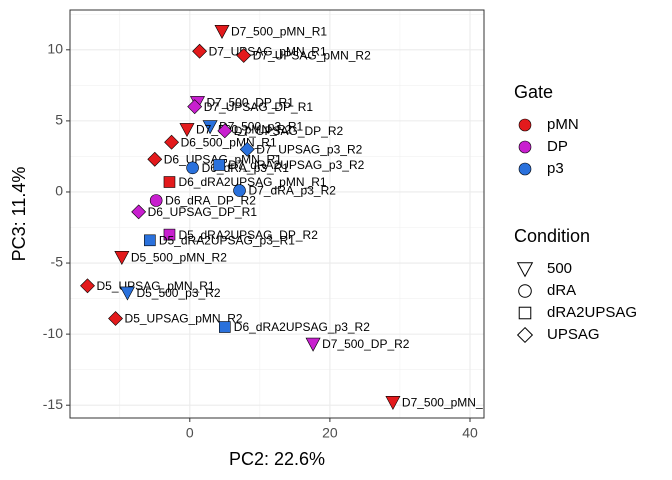  What do you see at coordinates (59, 120) in the screenshot?
I see `y-tick-label: 5` at bounding box center [59, 120].